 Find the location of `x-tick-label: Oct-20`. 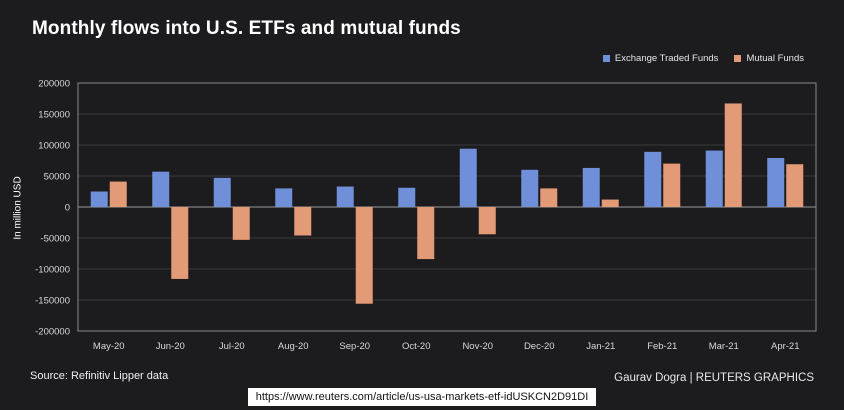

x-tick-label: Oct-20 is located at coordinates (416, 346).